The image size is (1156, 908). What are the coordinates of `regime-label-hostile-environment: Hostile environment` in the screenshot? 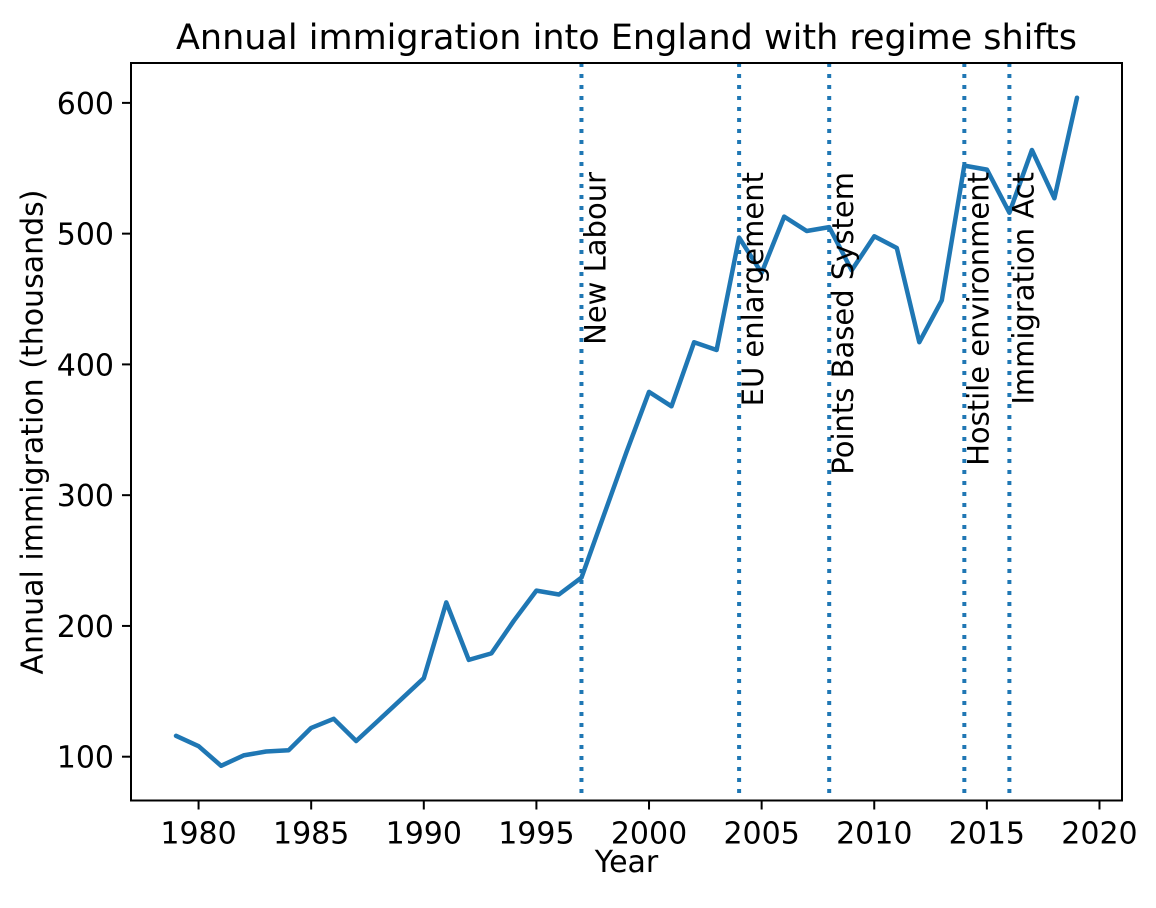 It's located at (978, 319).